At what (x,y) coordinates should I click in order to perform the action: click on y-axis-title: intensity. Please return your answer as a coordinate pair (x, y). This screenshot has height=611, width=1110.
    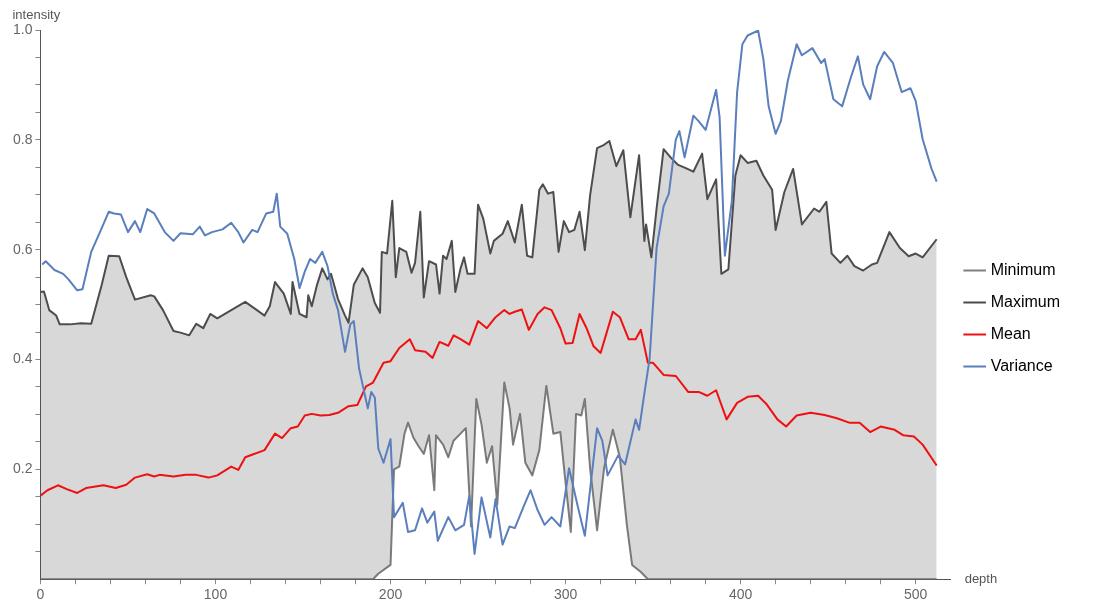
    Looking at the image, I should click on (36, 15).